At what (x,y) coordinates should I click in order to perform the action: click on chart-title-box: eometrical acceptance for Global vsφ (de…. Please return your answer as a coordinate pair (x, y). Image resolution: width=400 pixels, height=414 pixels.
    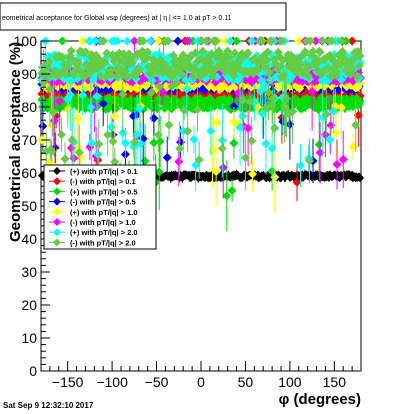
    Looking at the image, I should click on (143, 16).